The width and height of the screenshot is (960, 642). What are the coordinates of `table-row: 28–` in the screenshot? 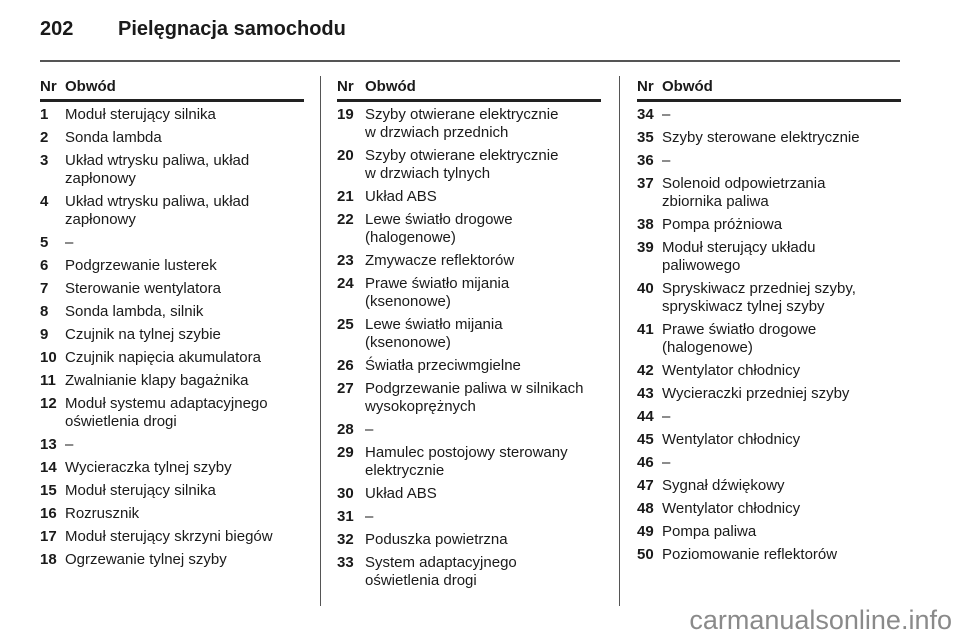 It's located at (469, 430).